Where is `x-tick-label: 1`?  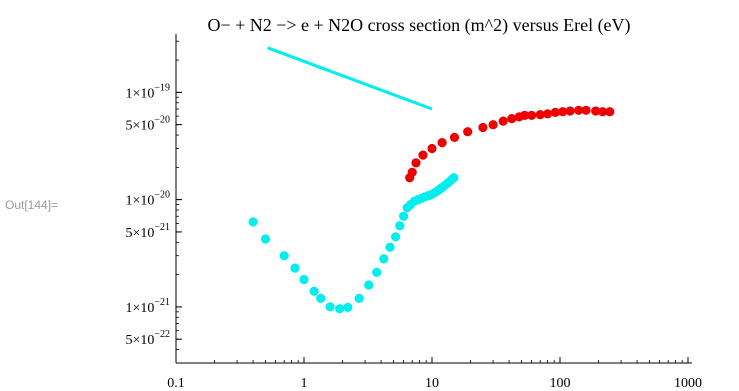 x-tick-label: 1 is located at coordinates (304, 383).